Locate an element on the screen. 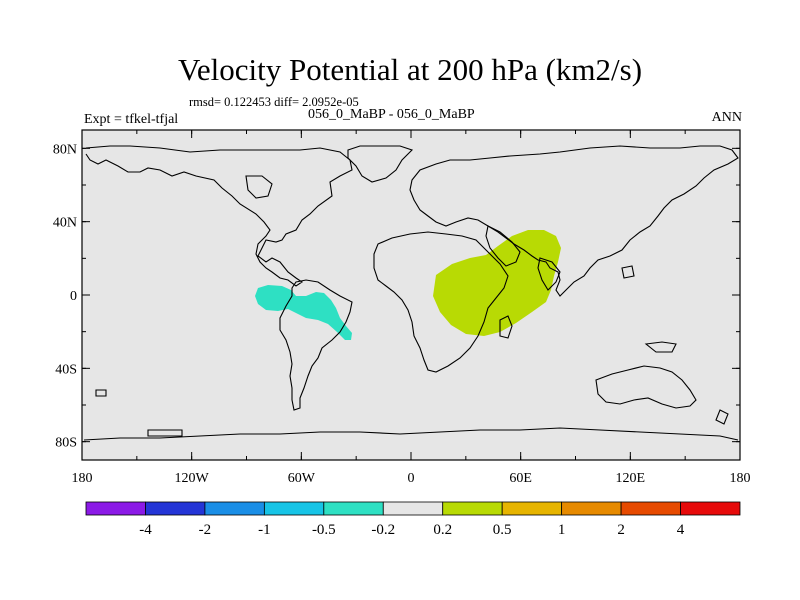  australia-outline is located at coordinates (646, 387).